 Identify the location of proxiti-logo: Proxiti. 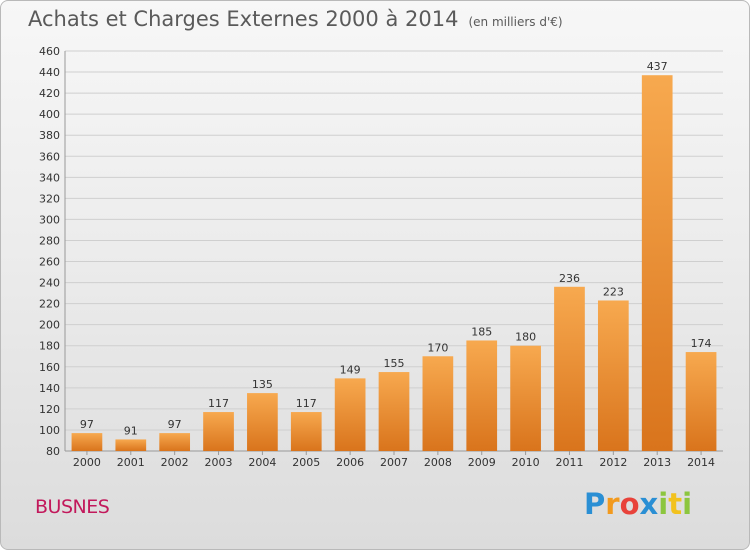
(638, 504).